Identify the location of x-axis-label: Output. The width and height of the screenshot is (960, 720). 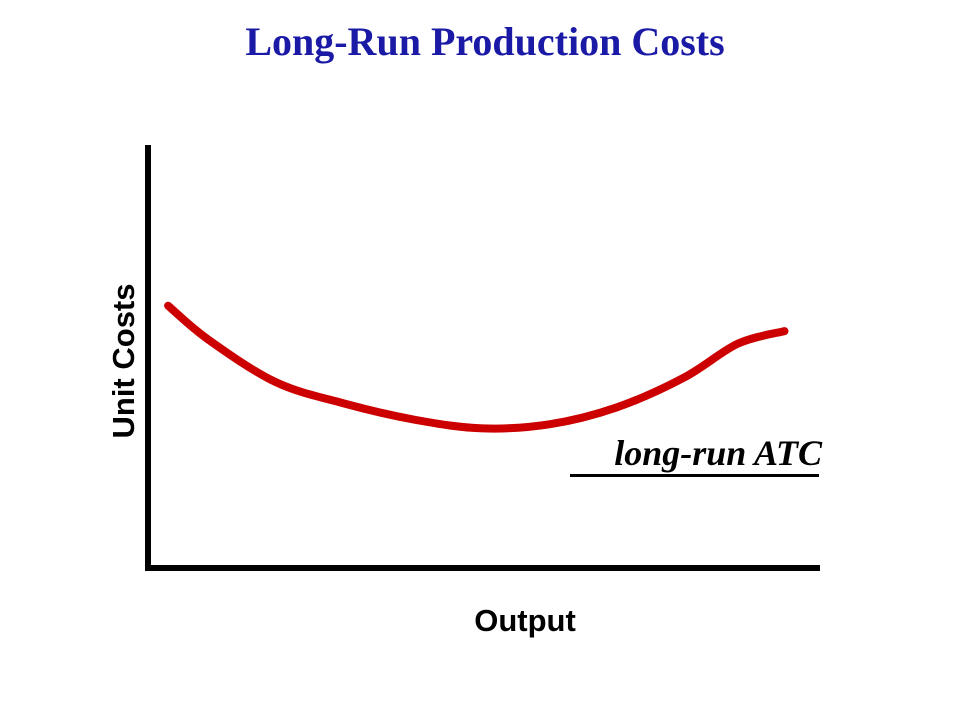
(525, 620).